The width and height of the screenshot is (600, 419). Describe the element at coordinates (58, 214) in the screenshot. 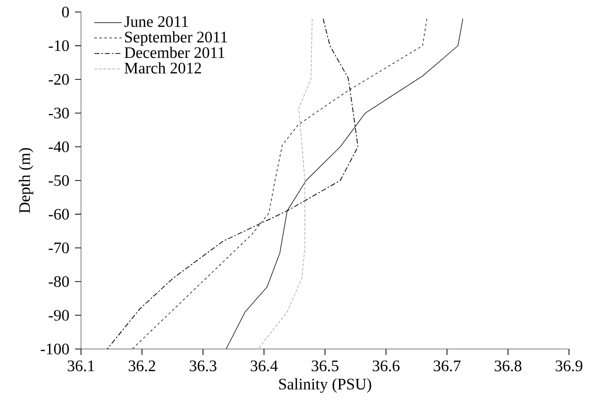

I see `y-tick-label: -60` at that location.